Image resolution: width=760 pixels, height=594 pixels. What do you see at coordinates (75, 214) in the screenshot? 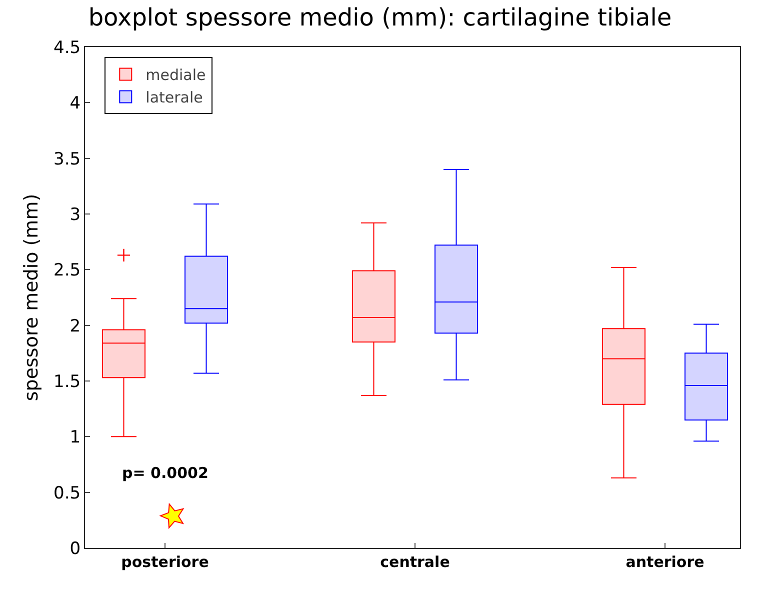
I see `y-tick-label: 3` at bounding box center [75, 214].